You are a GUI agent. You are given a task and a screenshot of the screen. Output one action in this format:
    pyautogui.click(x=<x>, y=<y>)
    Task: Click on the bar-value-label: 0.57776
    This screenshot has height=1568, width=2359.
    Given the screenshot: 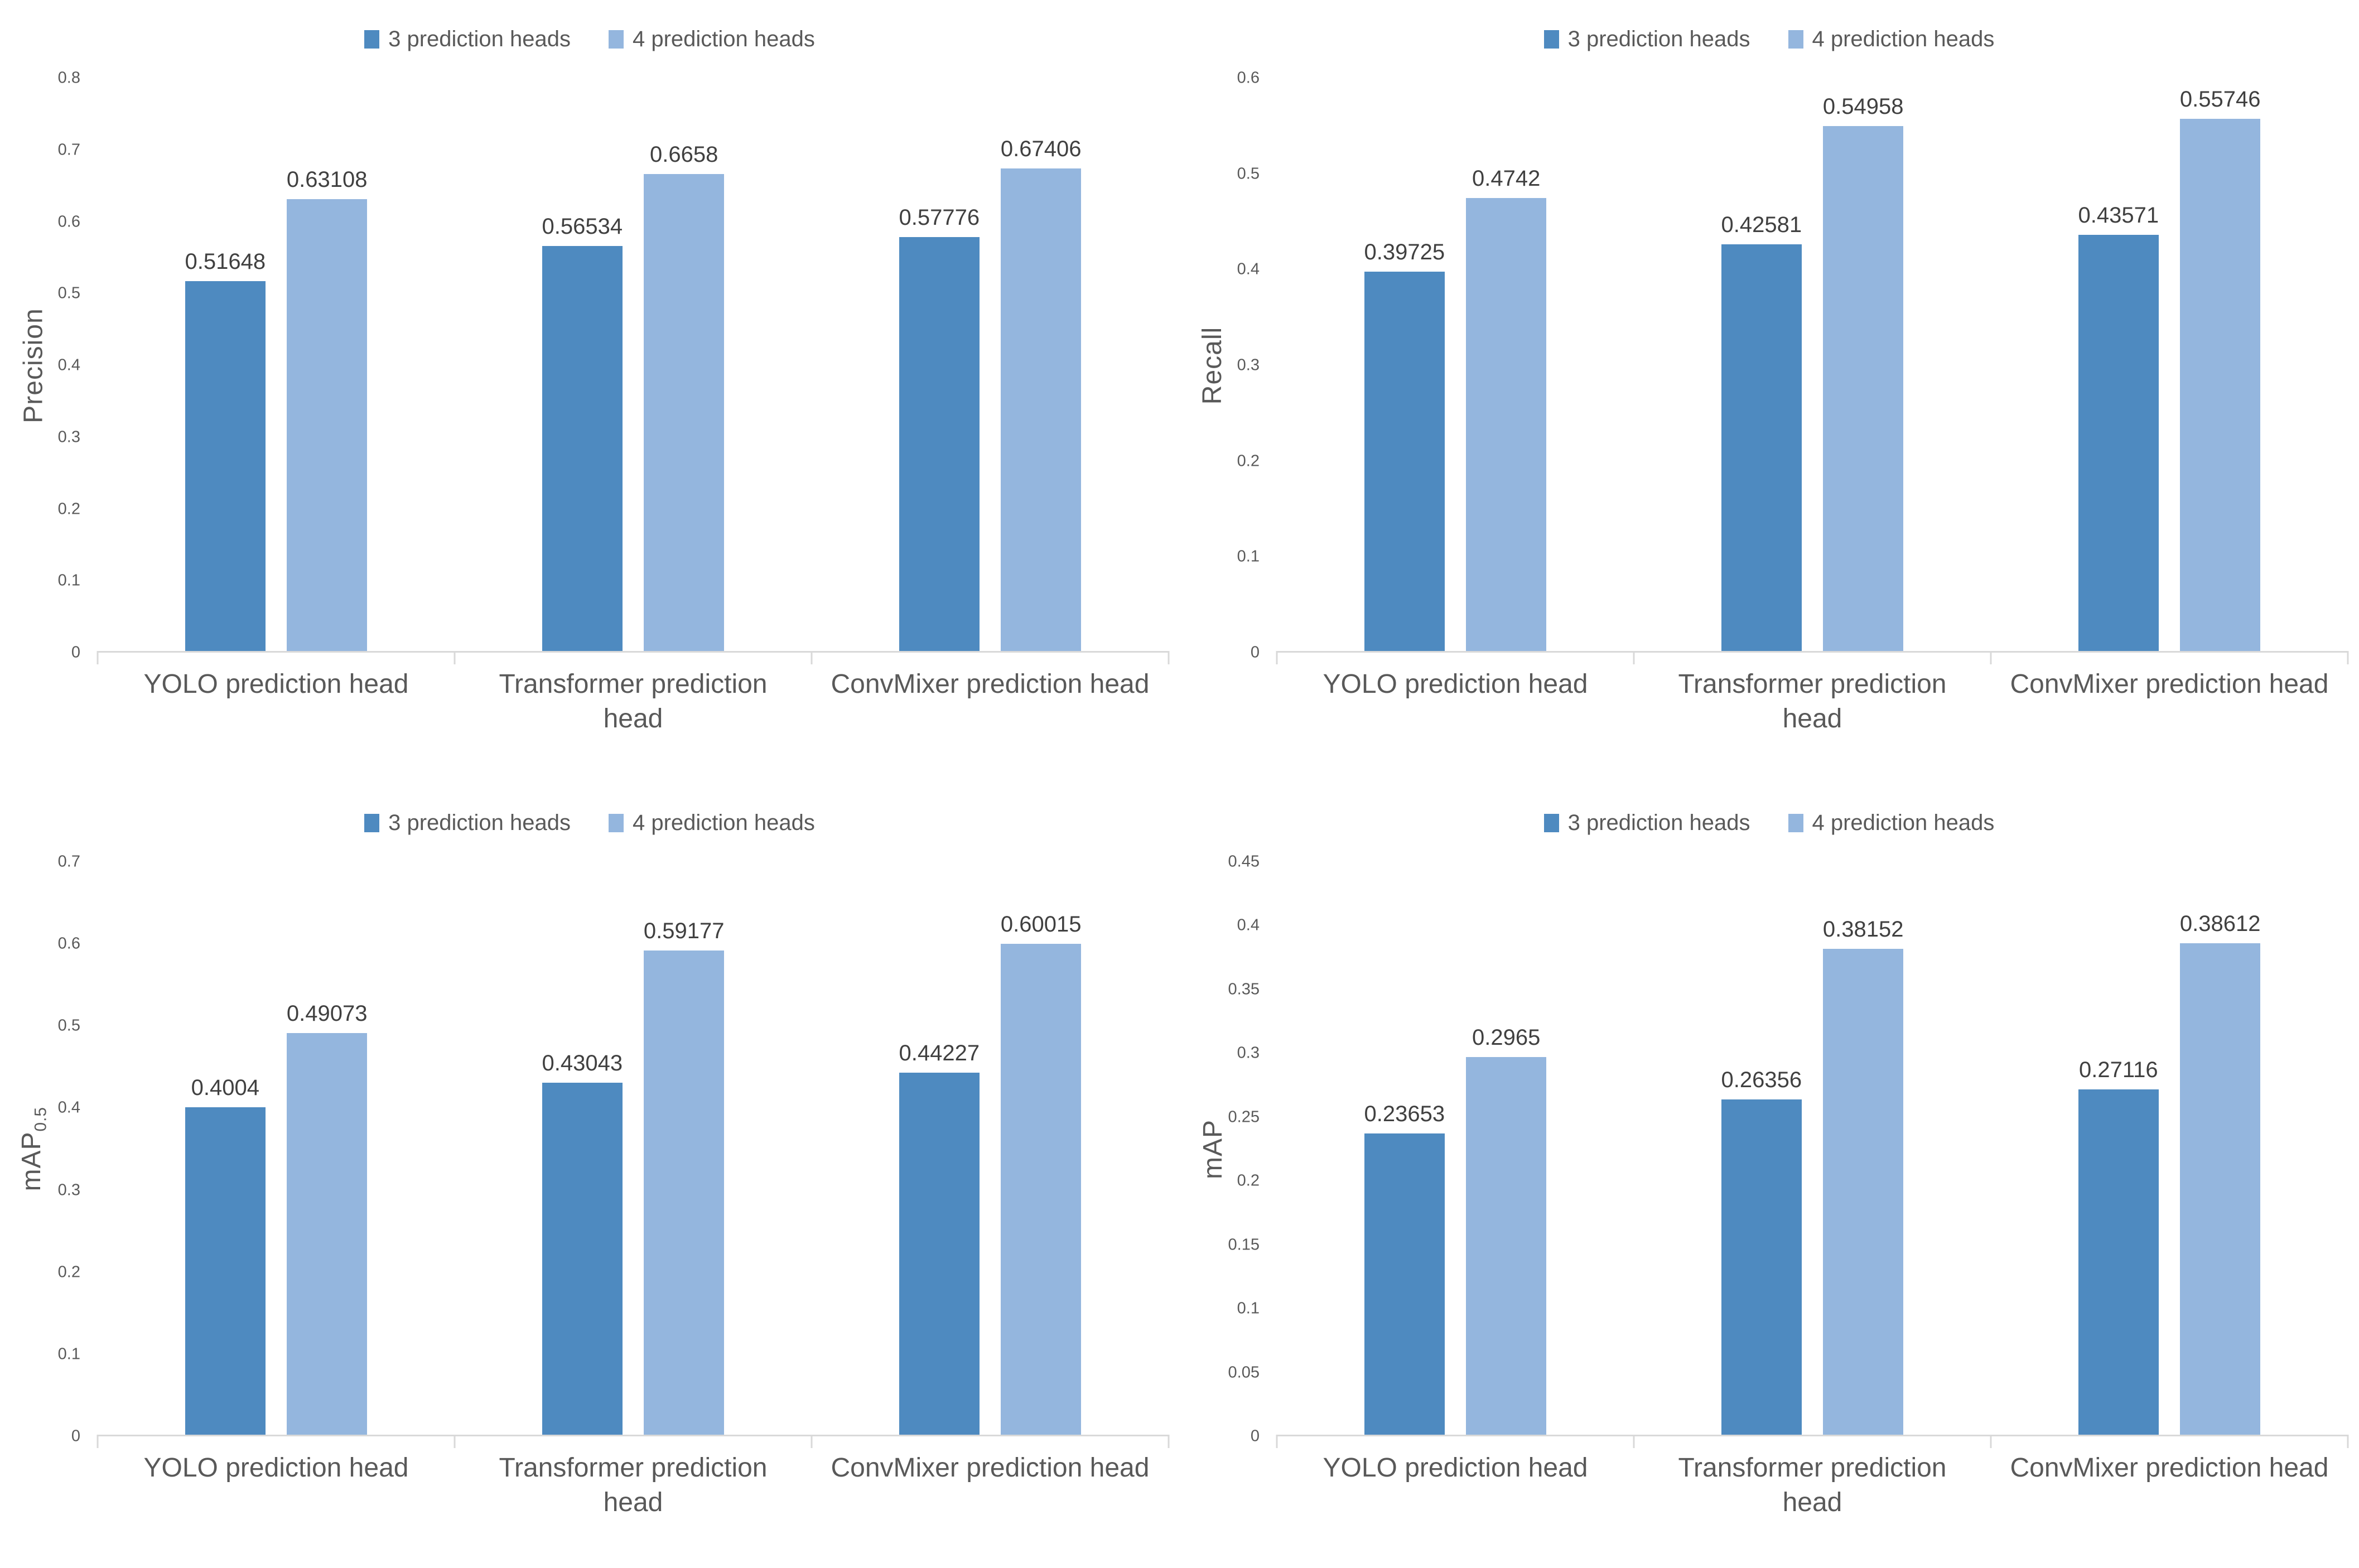 What is the action you would take?
    pyautogui.click(x=939, y=218)
    